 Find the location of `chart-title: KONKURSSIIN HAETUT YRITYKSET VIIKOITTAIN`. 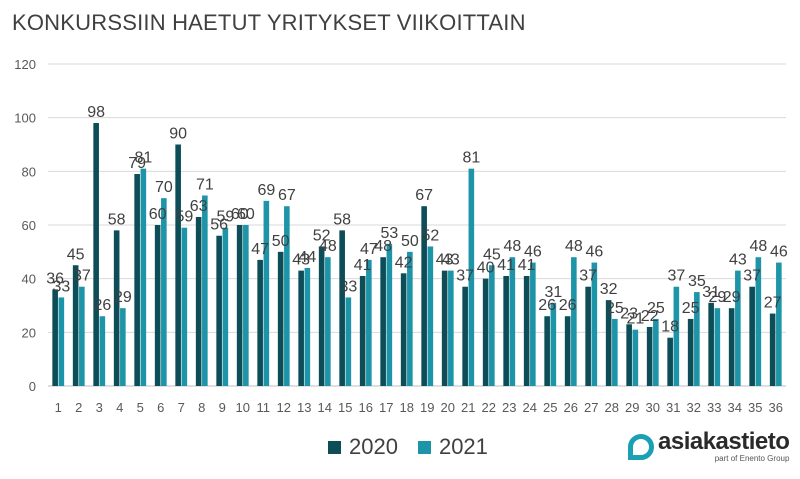

chart-title: KONKURSSIIN HAETUT YRITYKSET VIIKOITTAIN is located at coordinates (269, 22).